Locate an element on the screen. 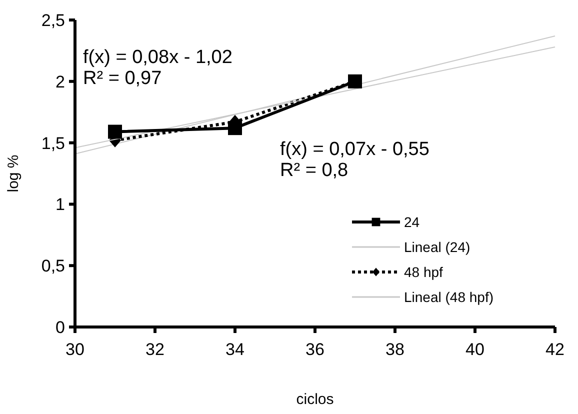  y-tick-label: 2,5 is located at coordinates (53, 20).